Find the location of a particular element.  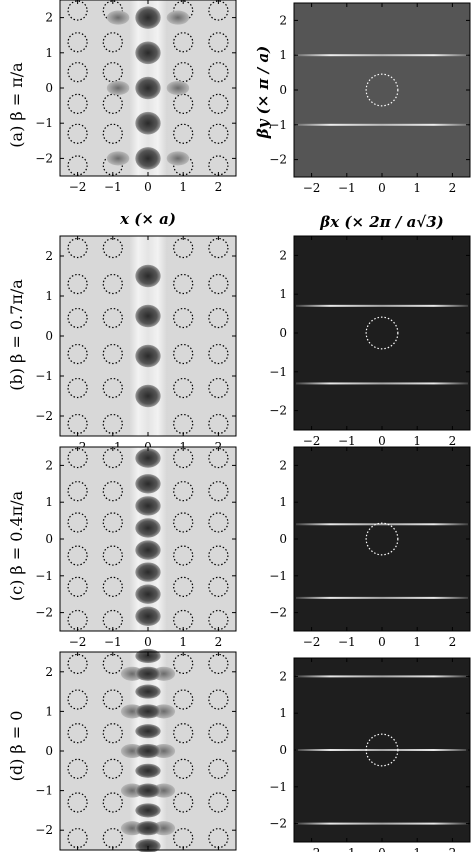

spectrum-panel-1: −2 −1 0 1 2 −2 −1 0 1 2 is located at coordinates (370, 341).